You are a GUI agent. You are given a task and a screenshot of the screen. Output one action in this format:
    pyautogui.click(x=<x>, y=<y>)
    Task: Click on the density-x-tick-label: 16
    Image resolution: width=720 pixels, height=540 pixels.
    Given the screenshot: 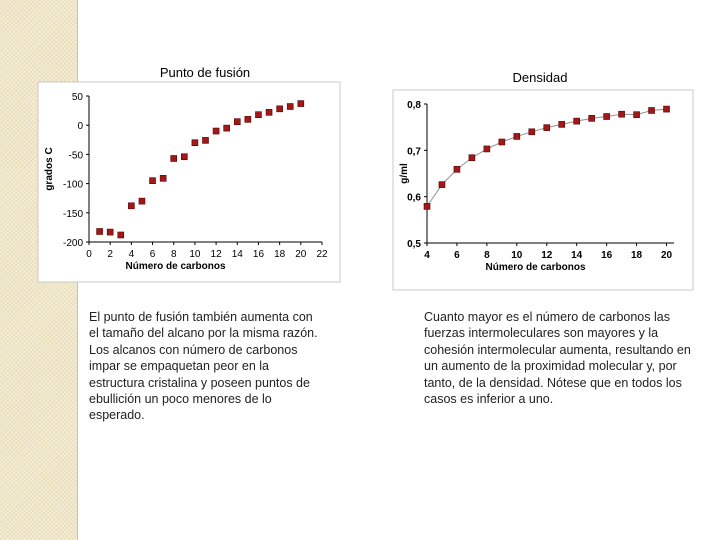 What is the action you would take?
    pyautogui.click(x=607, y=255)
    